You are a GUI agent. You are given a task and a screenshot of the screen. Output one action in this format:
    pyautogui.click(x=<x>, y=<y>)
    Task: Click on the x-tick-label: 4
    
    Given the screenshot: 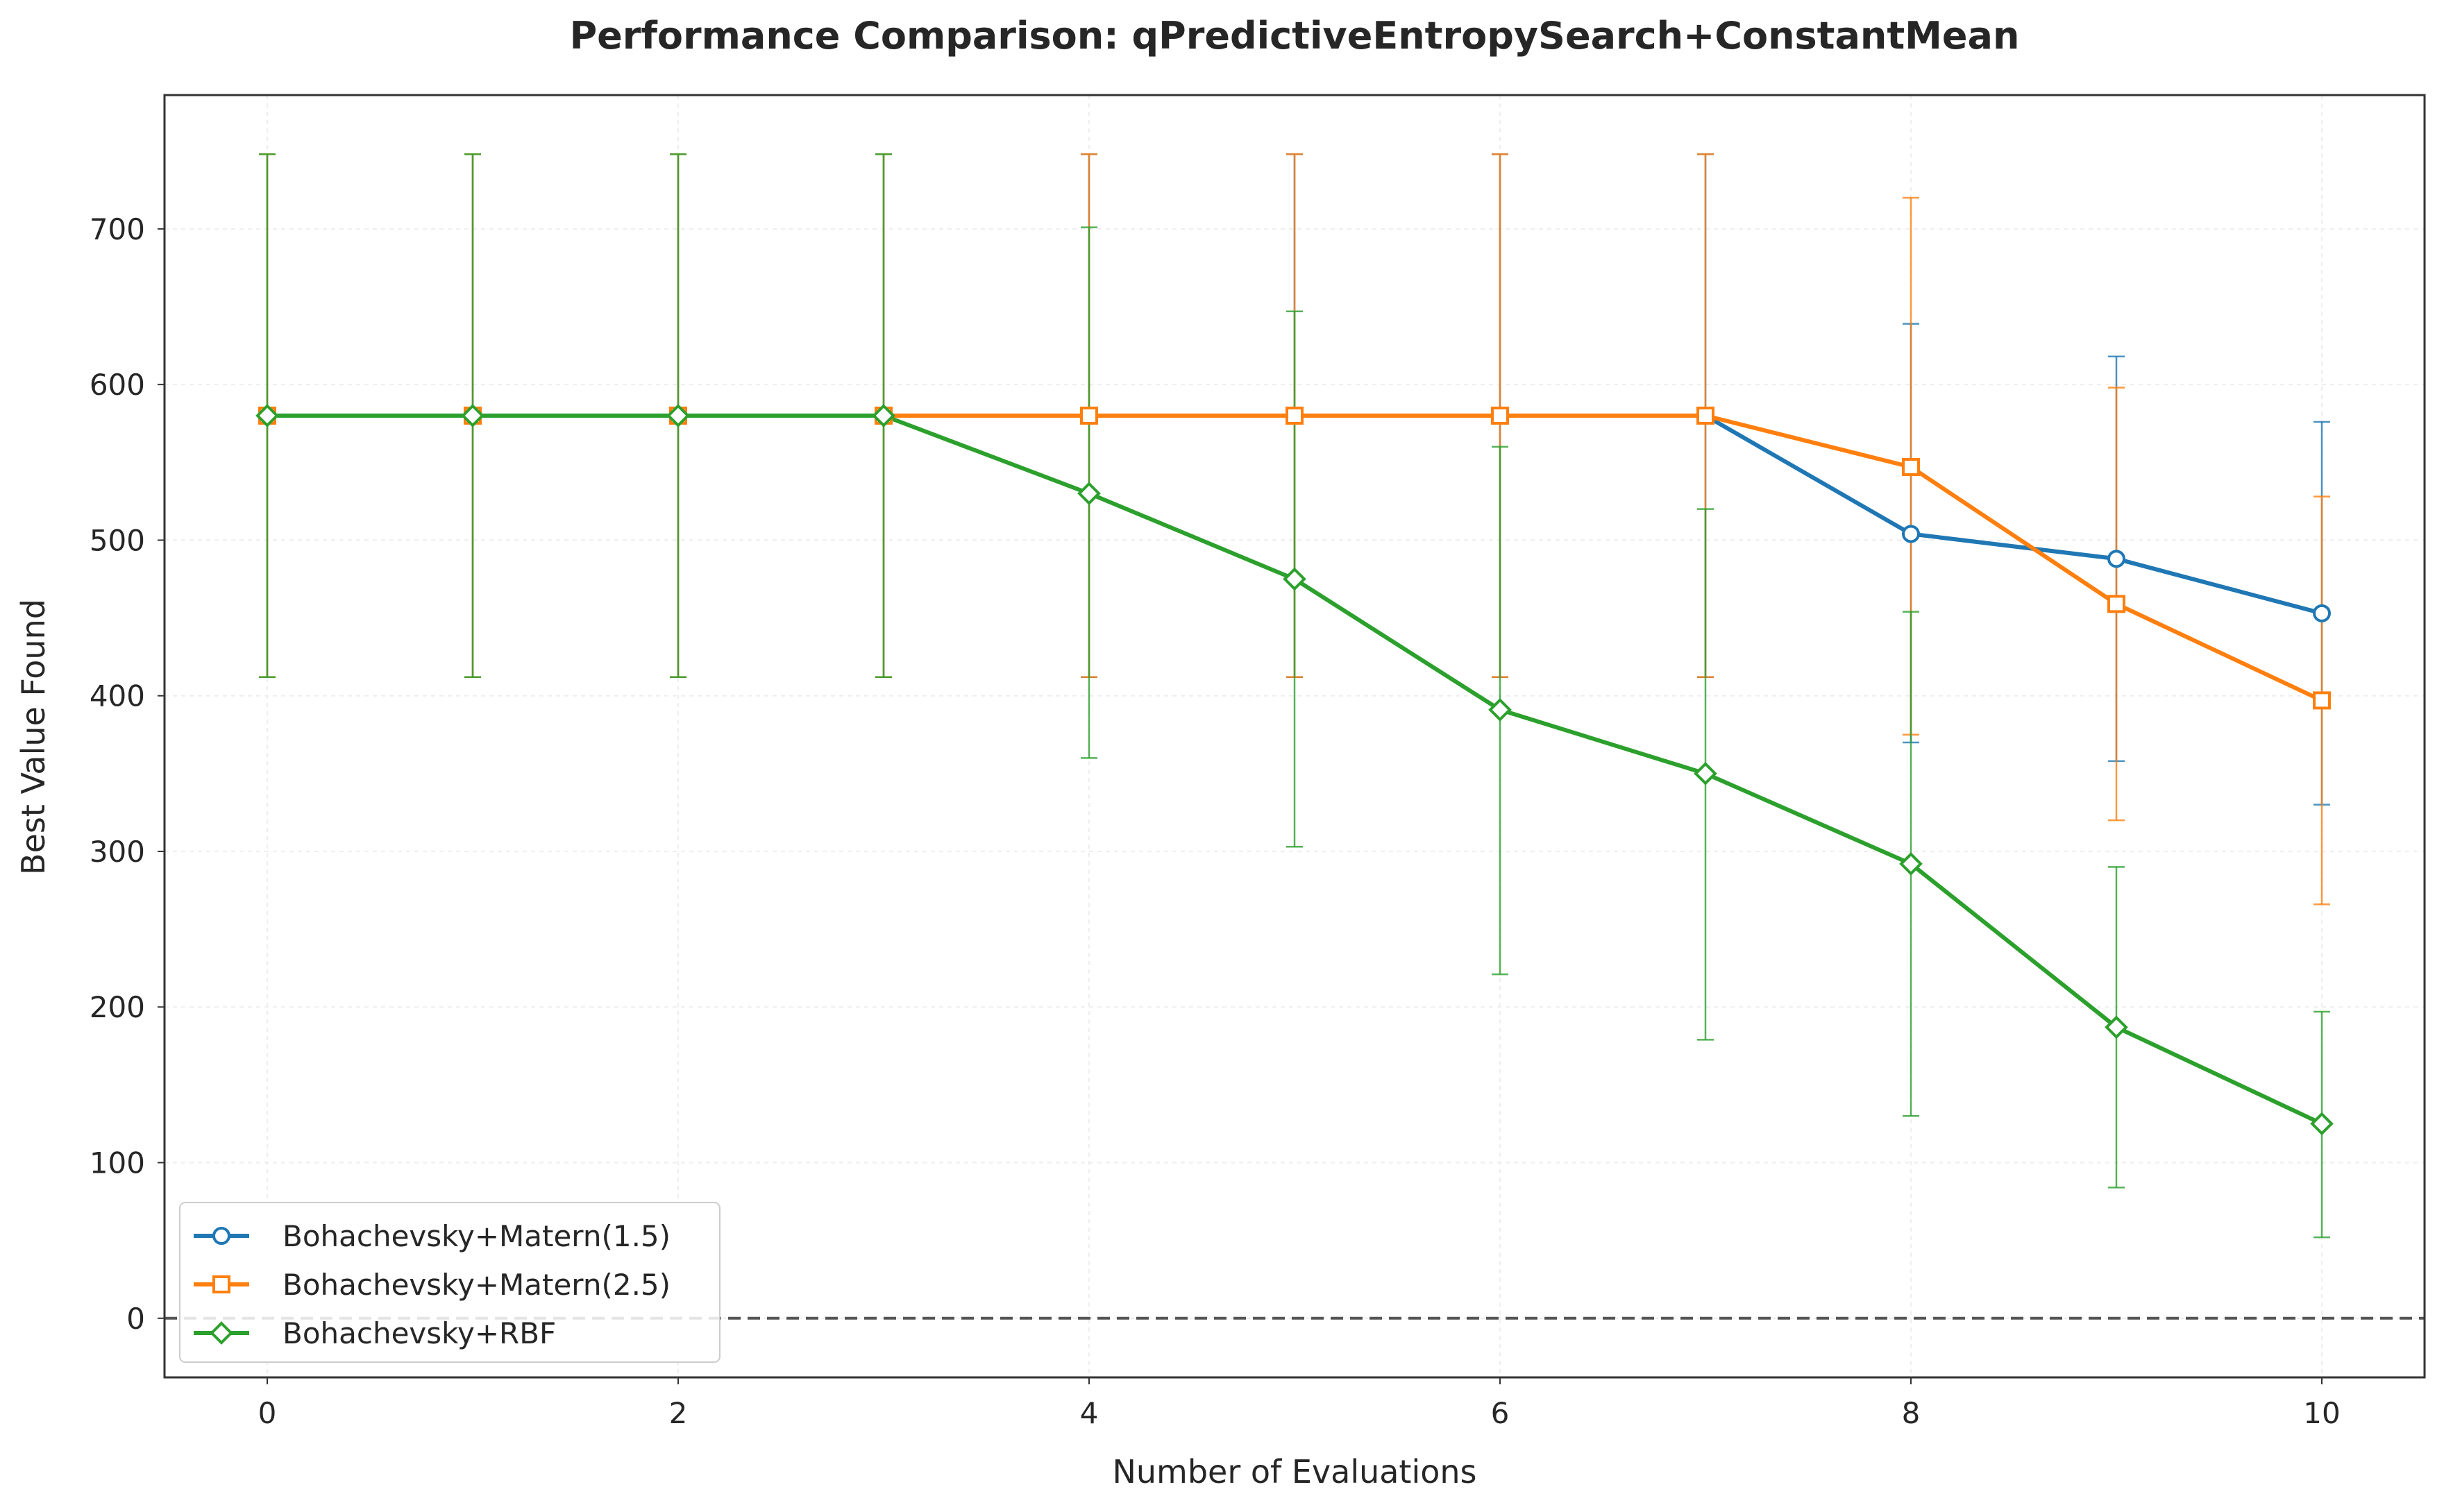 What is the action you would take?
    pyautogui.click(x=1089, y=1413)
    